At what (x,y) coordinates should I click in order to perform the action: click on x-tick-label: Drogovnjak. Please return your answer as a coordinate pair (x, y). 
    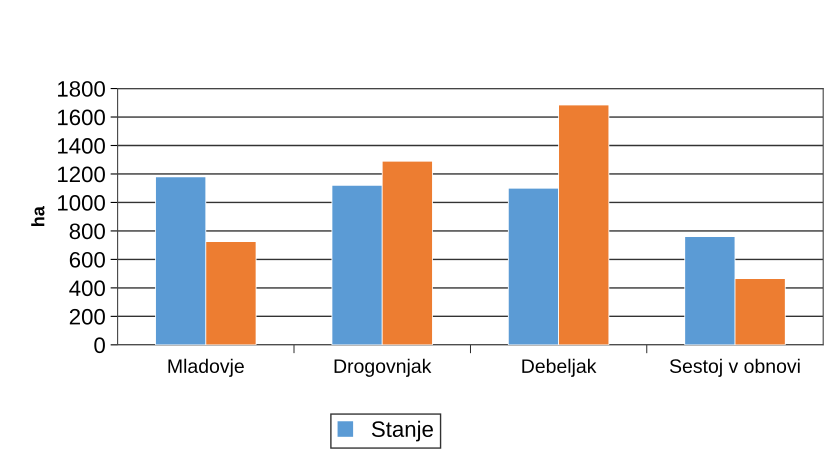
    Looking at the image, I should click on (383, 367).